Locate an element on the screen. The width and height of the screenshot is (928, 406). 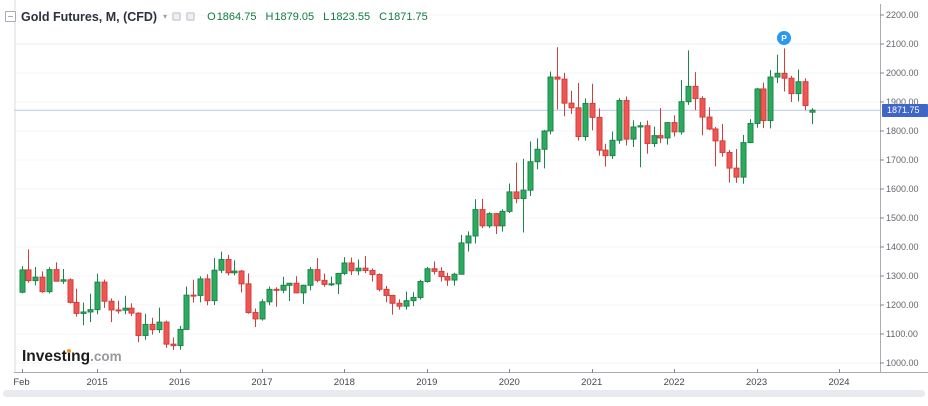
logo-text-start: Invest is located at coordinates (44, 356).